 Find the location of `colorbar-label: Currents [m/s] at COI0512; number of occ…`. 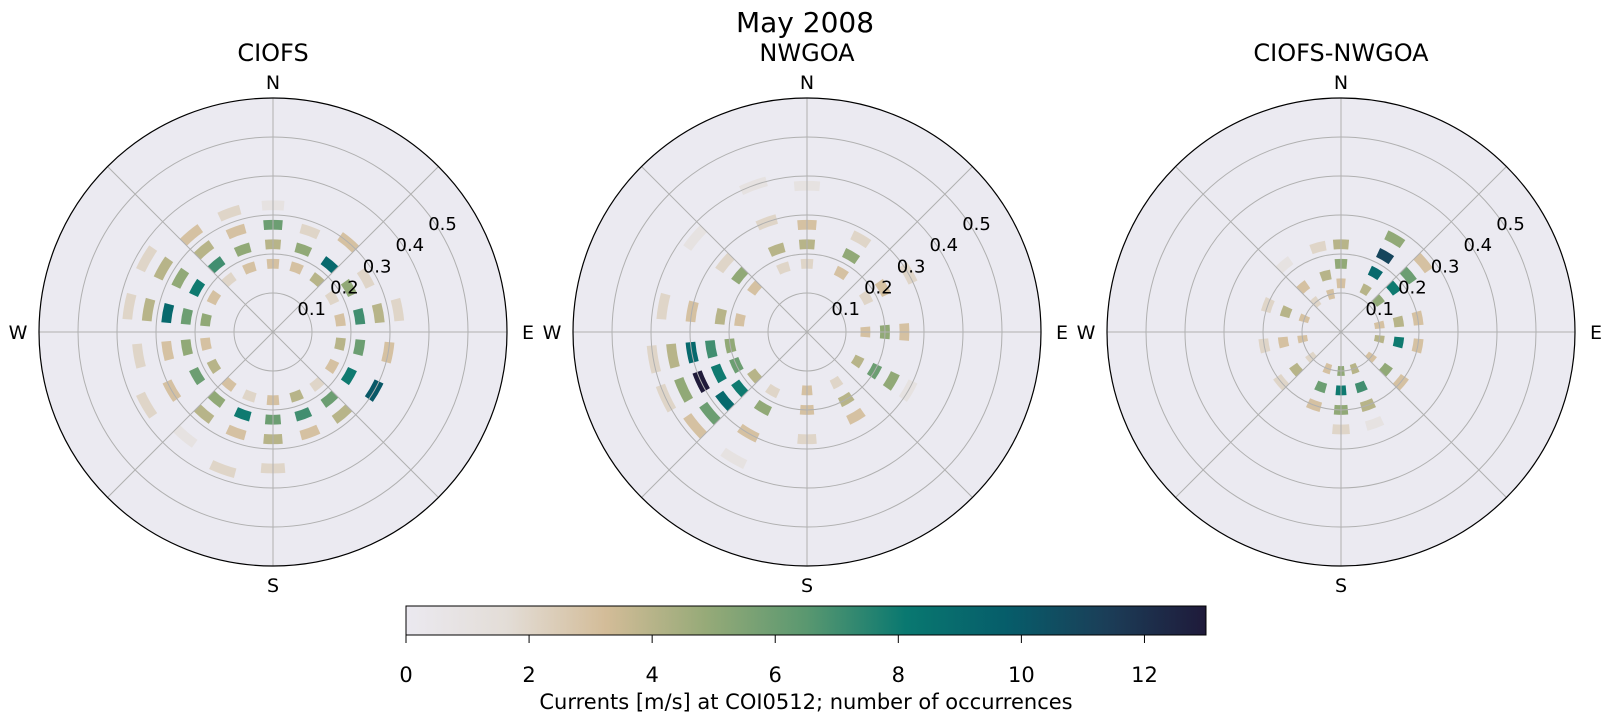

colorbar-label: Currents [m/s] at COI0512; number of occ… is located at coordinates (805, 702).